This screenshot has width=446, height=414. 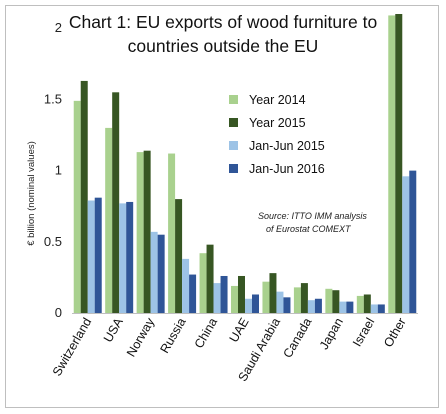 What do you see at coordinates (406, 244) in the screenshot?
I see `bar-jan-jun-2015-other` at bounding box center [406, 244].